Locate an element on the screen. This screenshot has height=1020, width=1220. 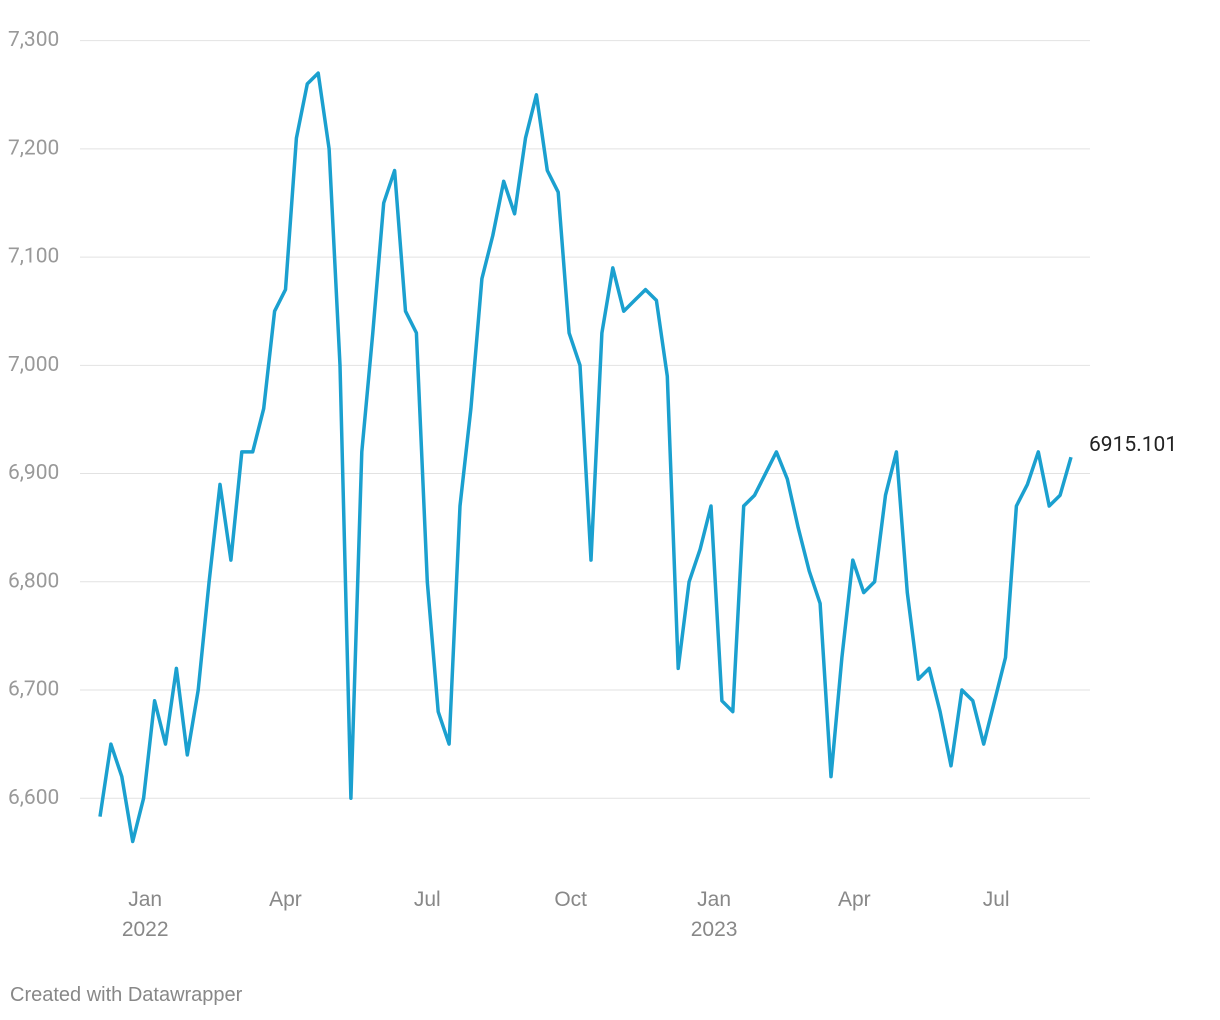
x-tick-label: Oct is located at coordinates (571, 899).